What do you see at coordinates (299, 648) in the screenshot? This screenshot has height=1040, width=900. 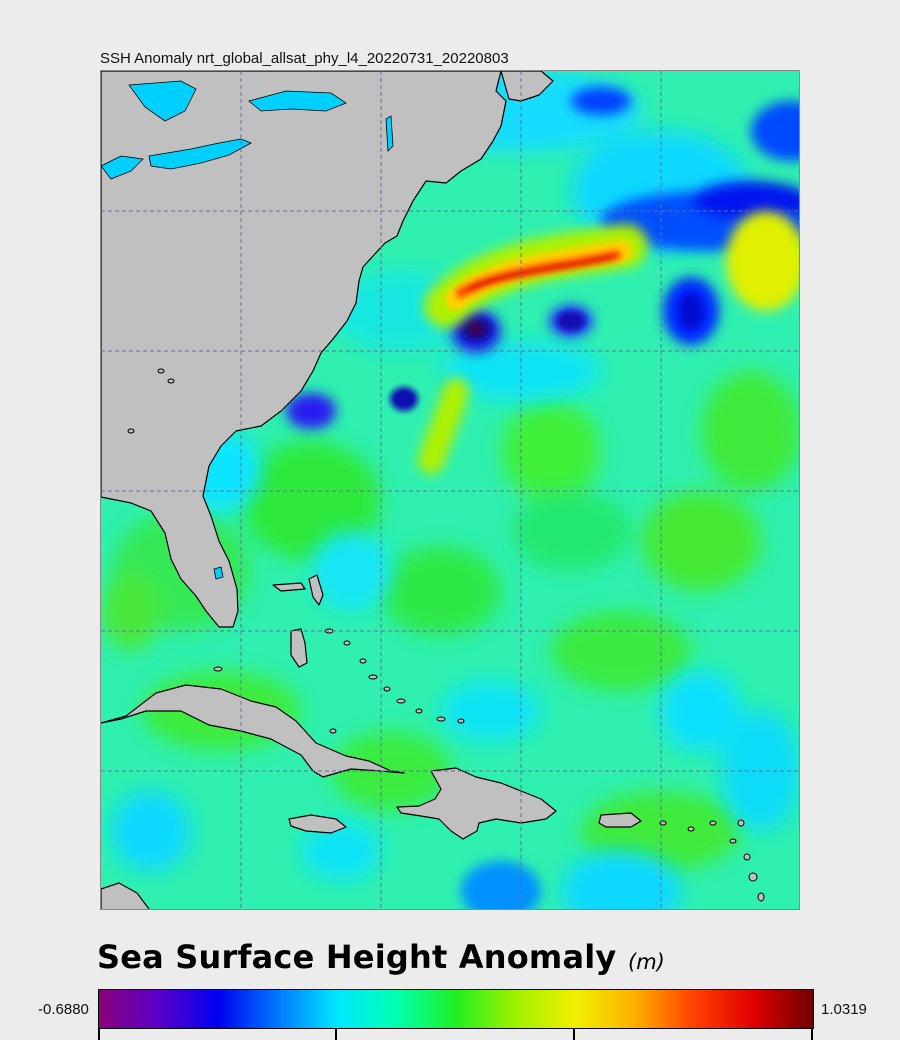 I see `andros-island` at bounding box center [299, 648].